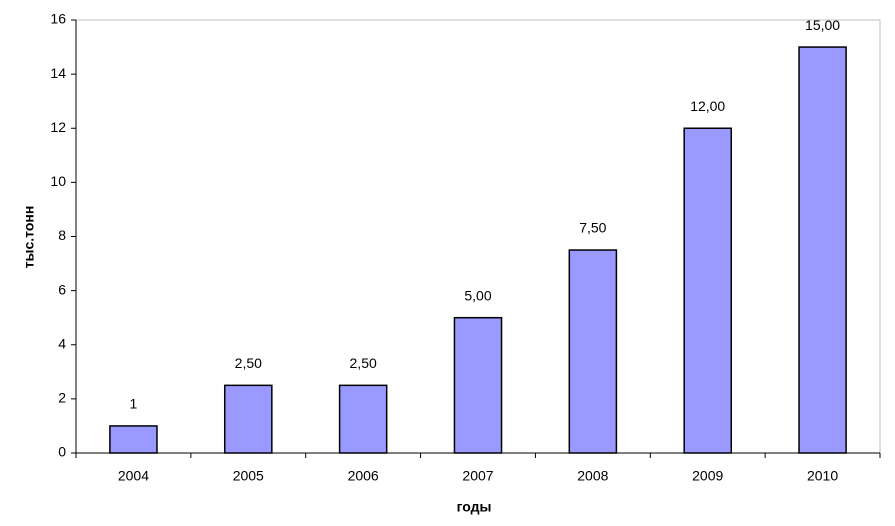 The width and height of the screenshot is (895, 526). Describe the element at coordinates (134, 404) in the screenshot. I see `value-label: 1` at that location.